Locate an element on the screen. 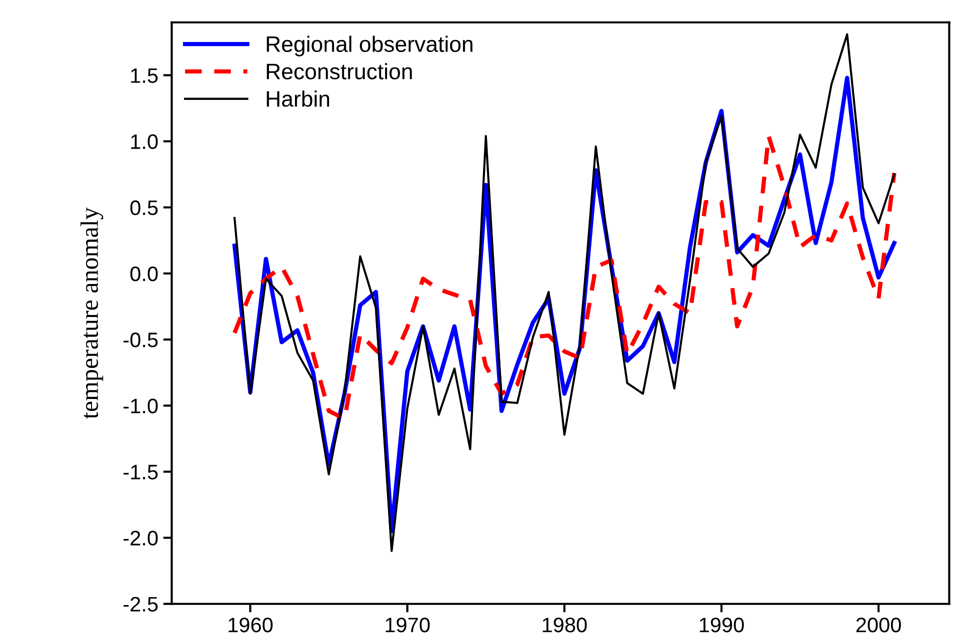 The width and height of the screenshot is (954, 639). legend-label: Harbin is located at coordinates (298, 98).